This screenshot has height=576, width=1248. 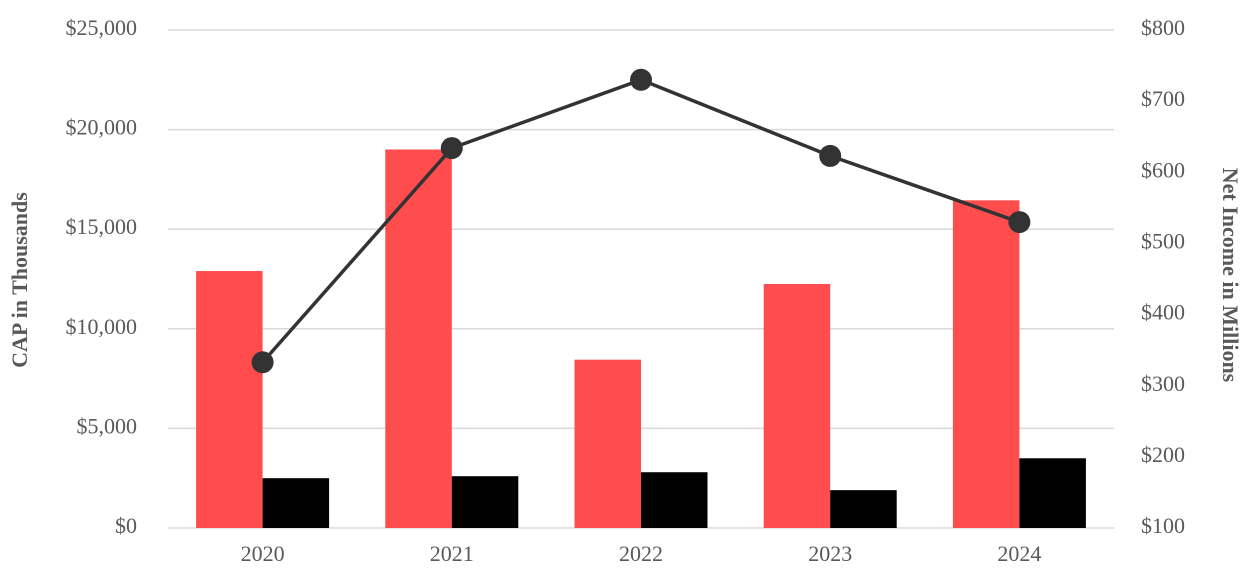 I want to click on y2-tick-label: $800, so click(x=1163, y=27).